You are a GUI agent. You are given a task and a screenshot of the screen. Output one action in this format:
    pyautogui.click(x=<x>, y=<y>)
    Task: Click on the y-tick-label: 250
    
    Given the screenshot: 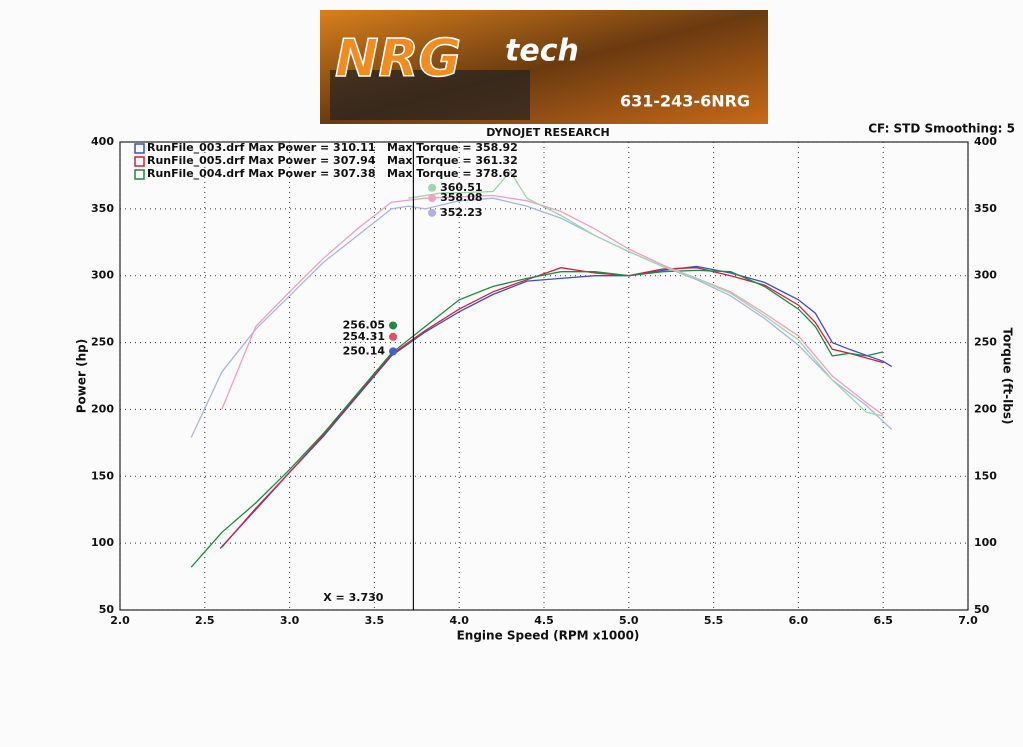 What is the action you would take?
    pyautogui.click(x=102, y=342)
    